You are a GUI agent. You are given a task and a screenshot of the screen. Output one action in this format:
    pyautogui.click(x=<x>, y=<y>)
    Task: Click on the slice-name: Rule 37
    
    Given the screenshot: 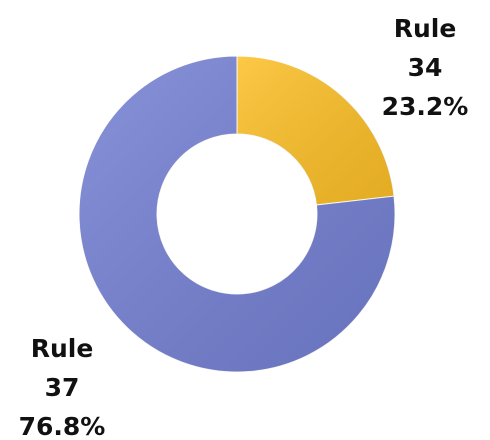 What is the action you would take?
    pyautogui.click(x=62, y=368)
    